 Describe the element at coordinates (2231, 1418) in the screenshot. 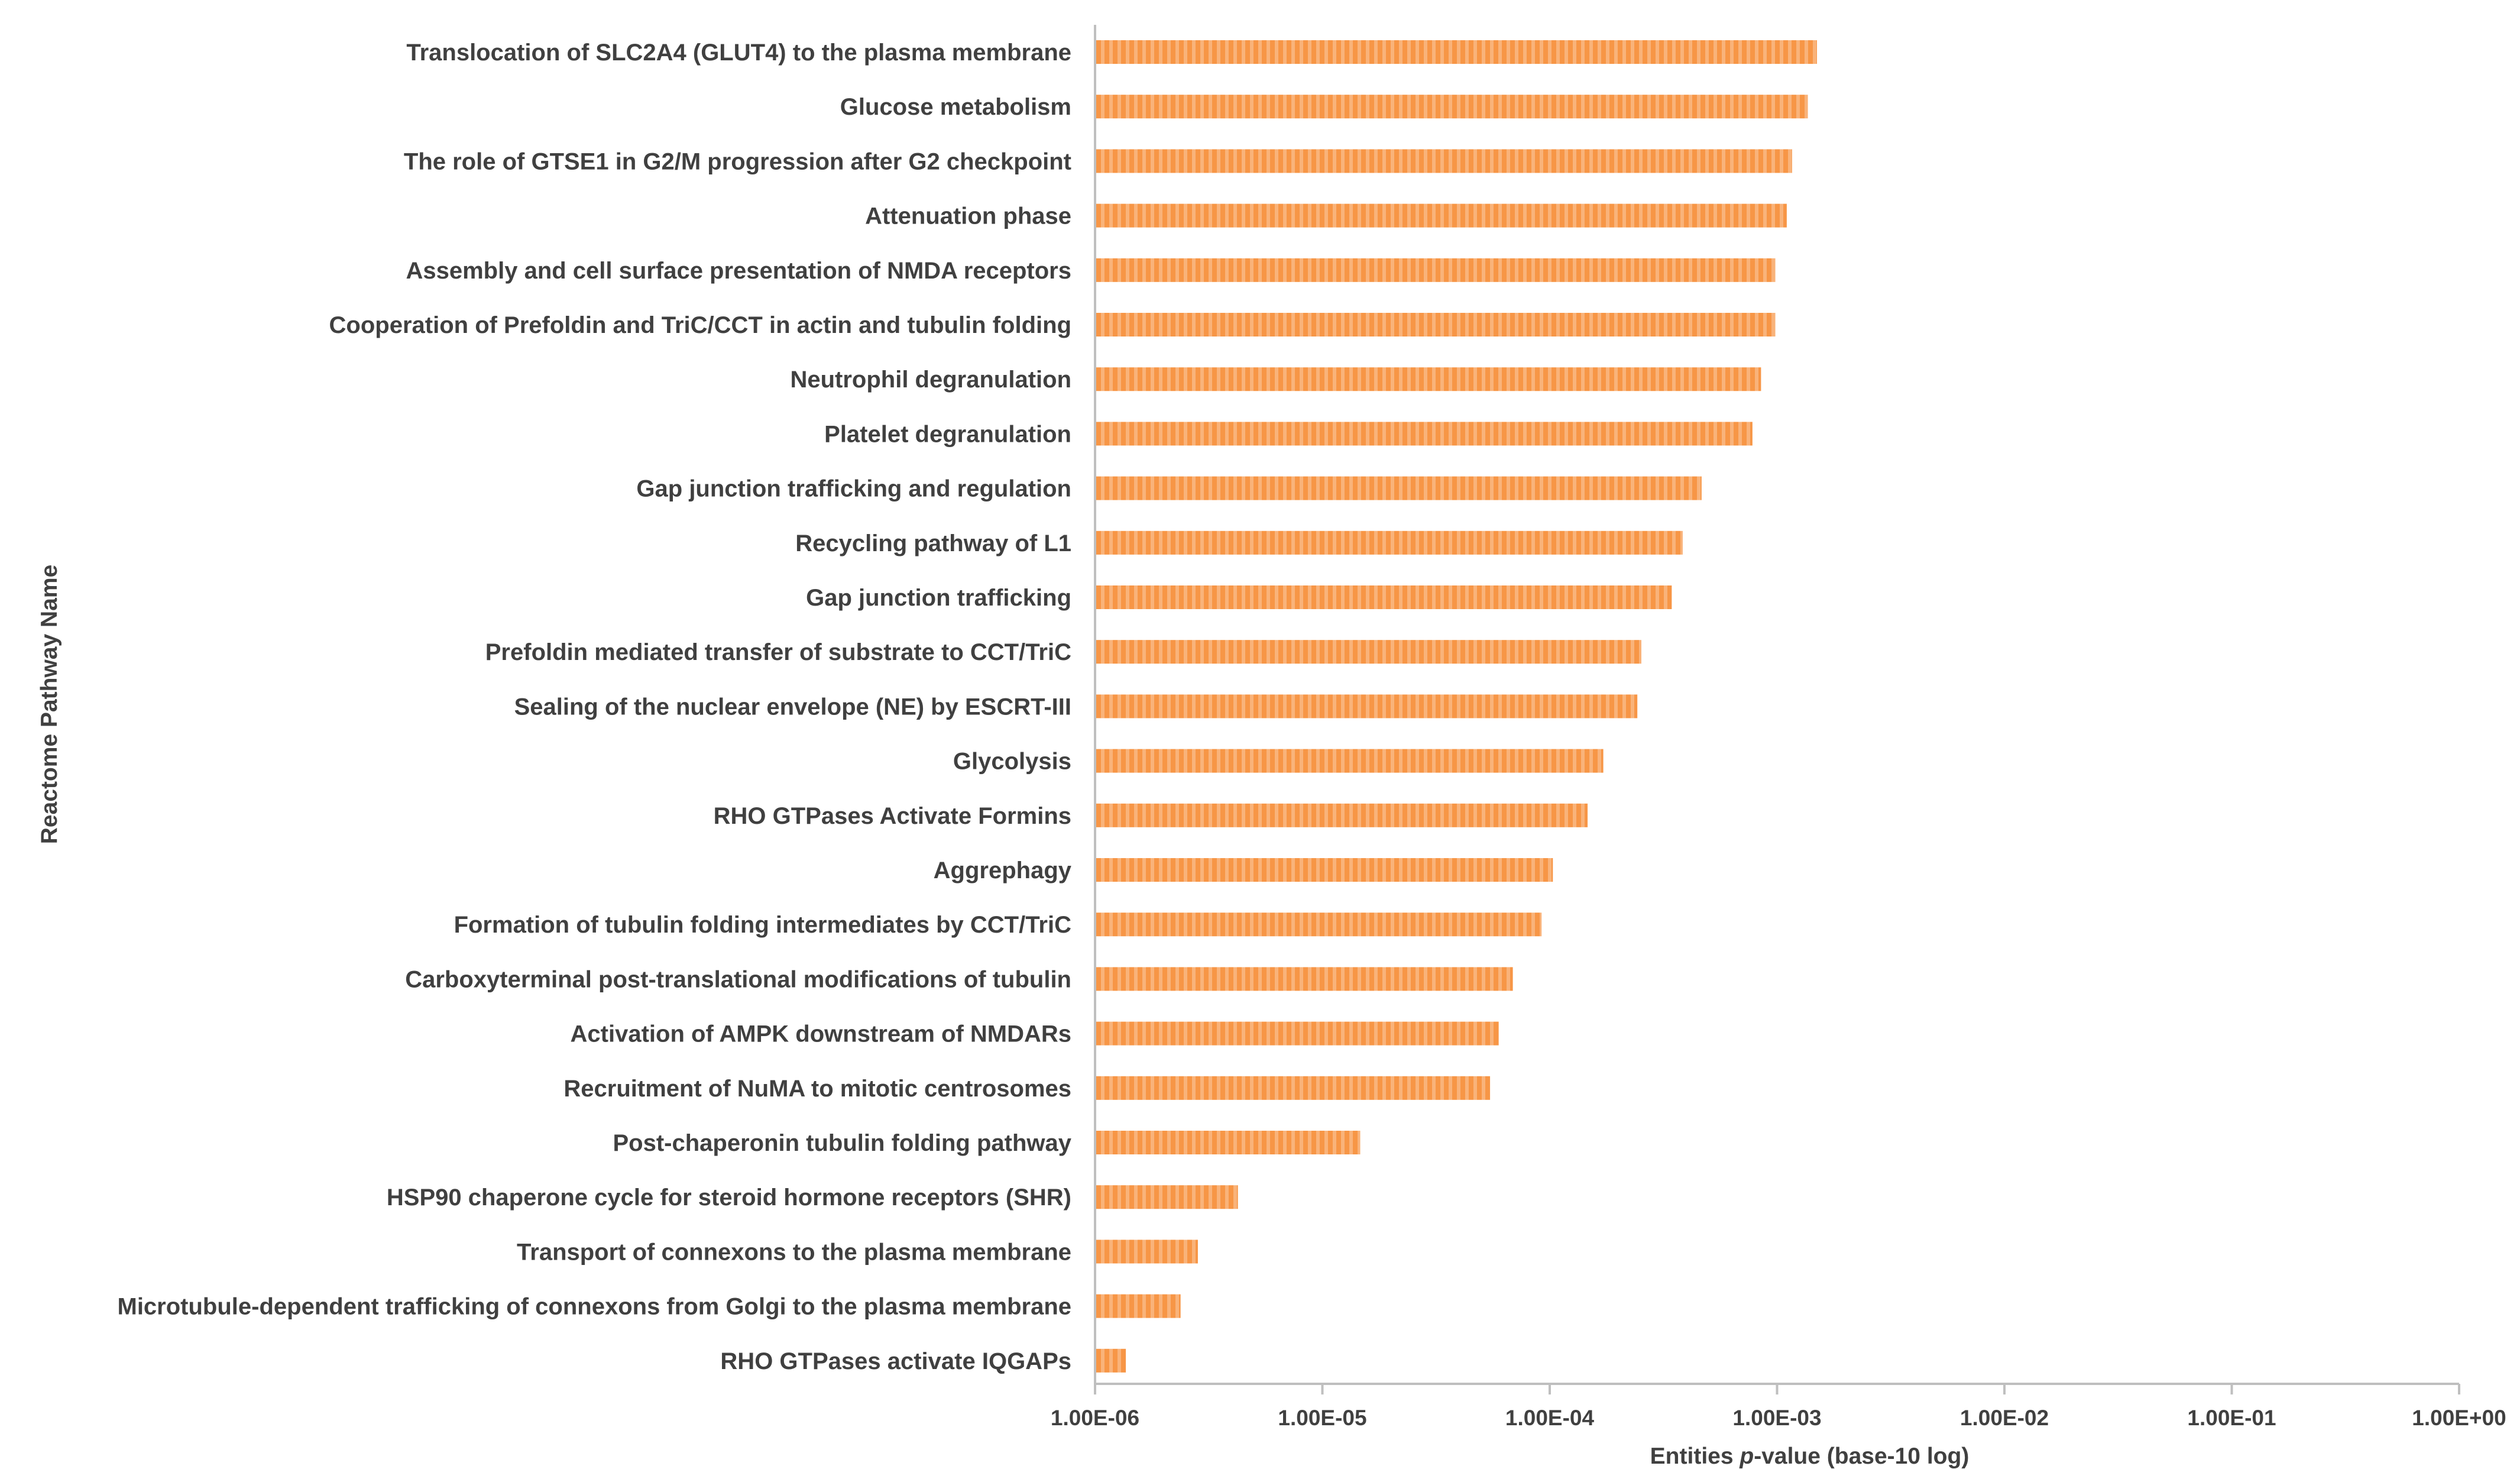

I see `x-tick-label: 1.00E-01` at that location.